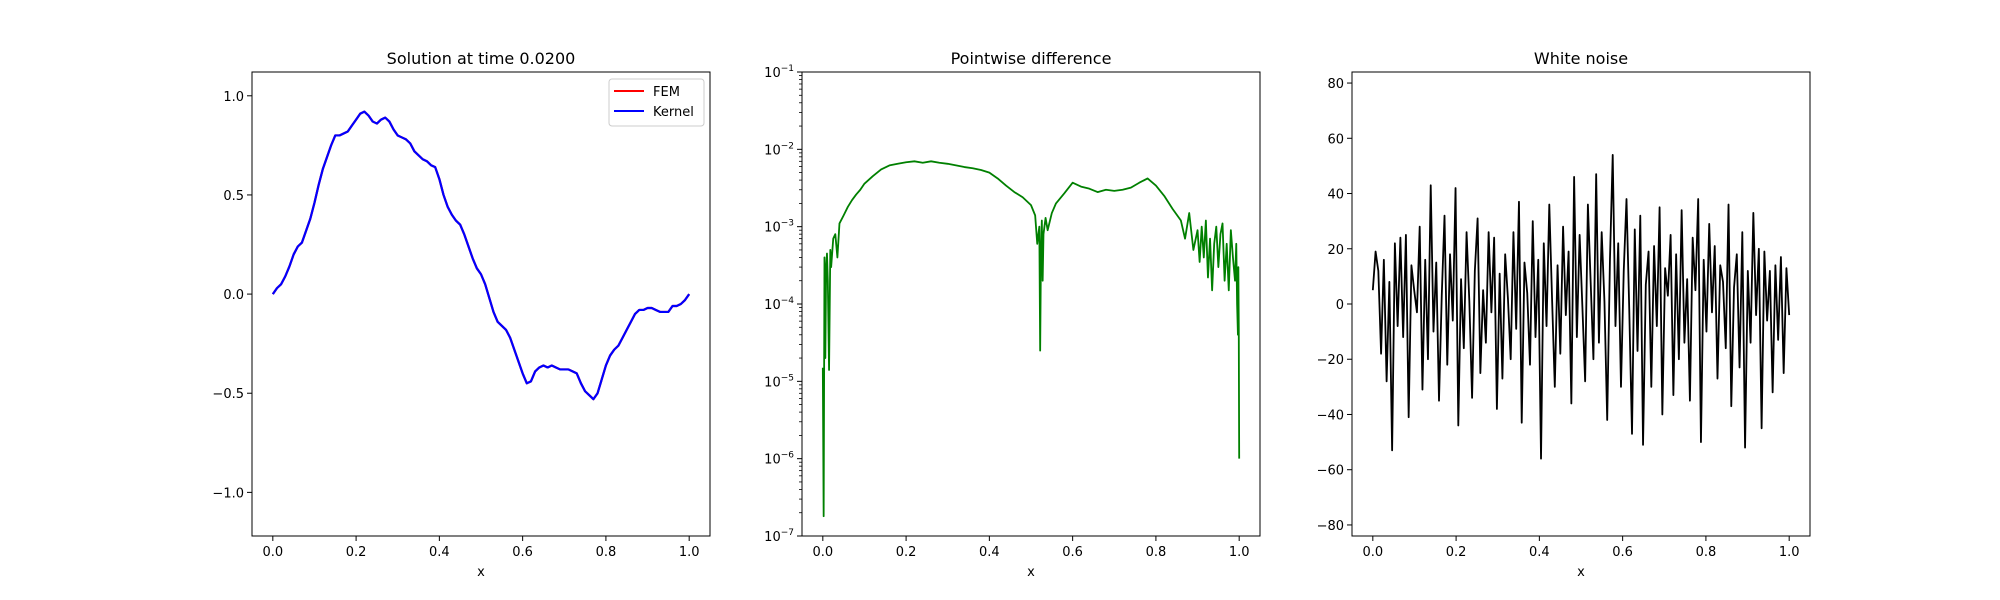 The height and width of the screenshot is (600, 2000). Describe the element at coordinates (1330, 415) in the screenshot. I see `white-noise-y-tick-label: −40` at that location.